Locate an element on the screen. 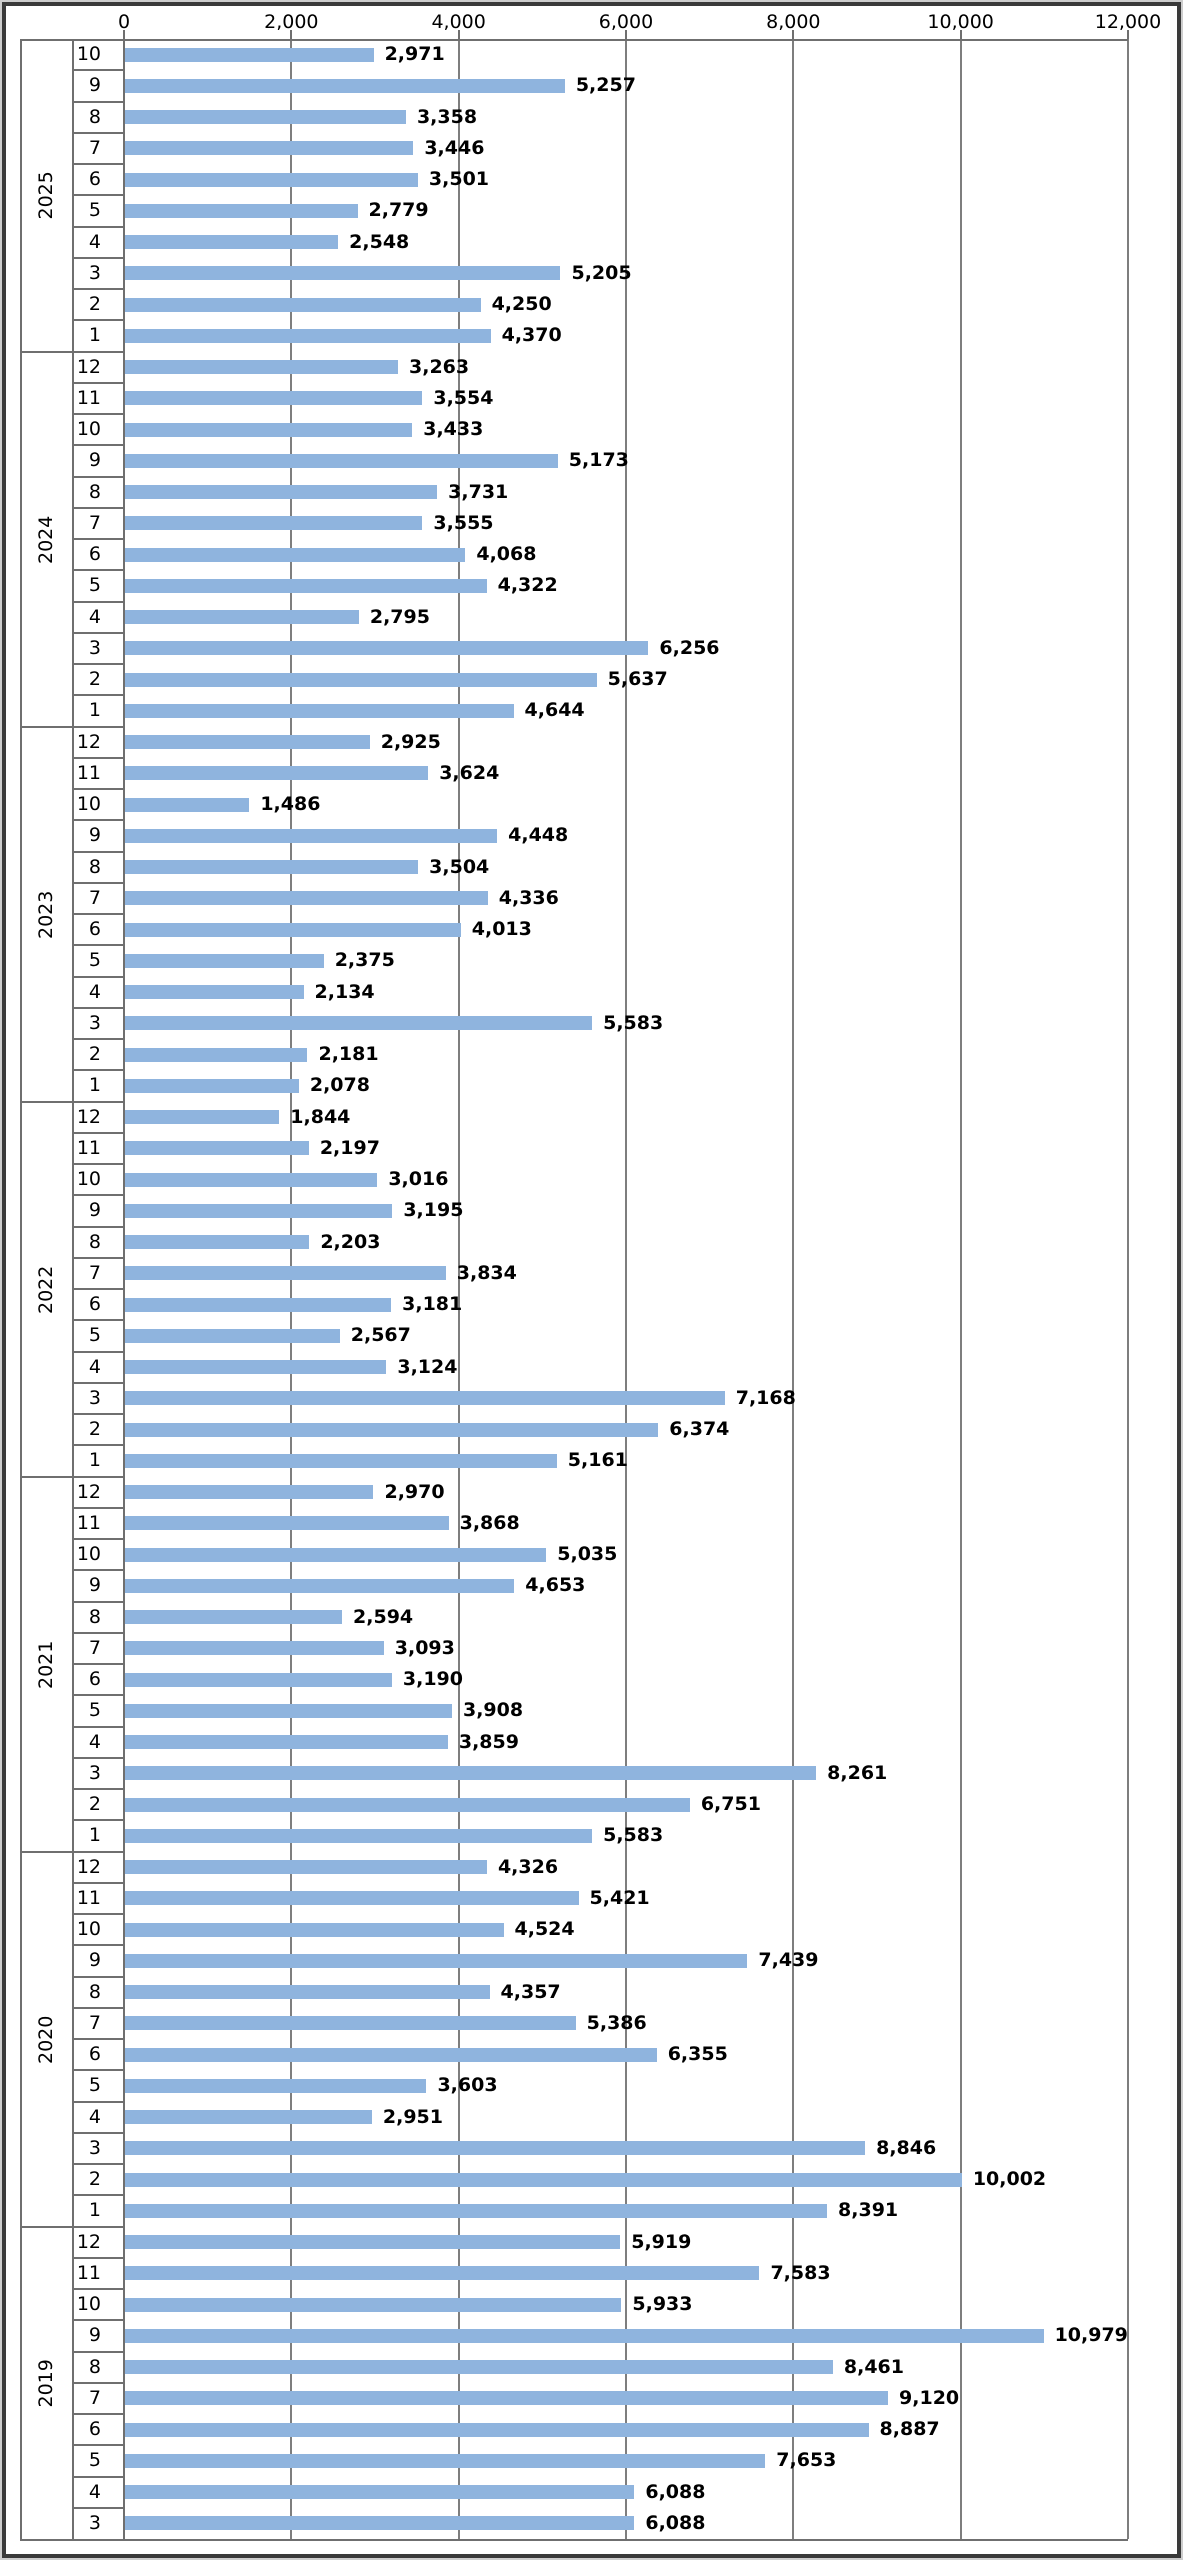 Image resolution: width=1183 pixels, height=2560 pixels. bar-value-label: 3,504 is located at coordinates (459, 866).